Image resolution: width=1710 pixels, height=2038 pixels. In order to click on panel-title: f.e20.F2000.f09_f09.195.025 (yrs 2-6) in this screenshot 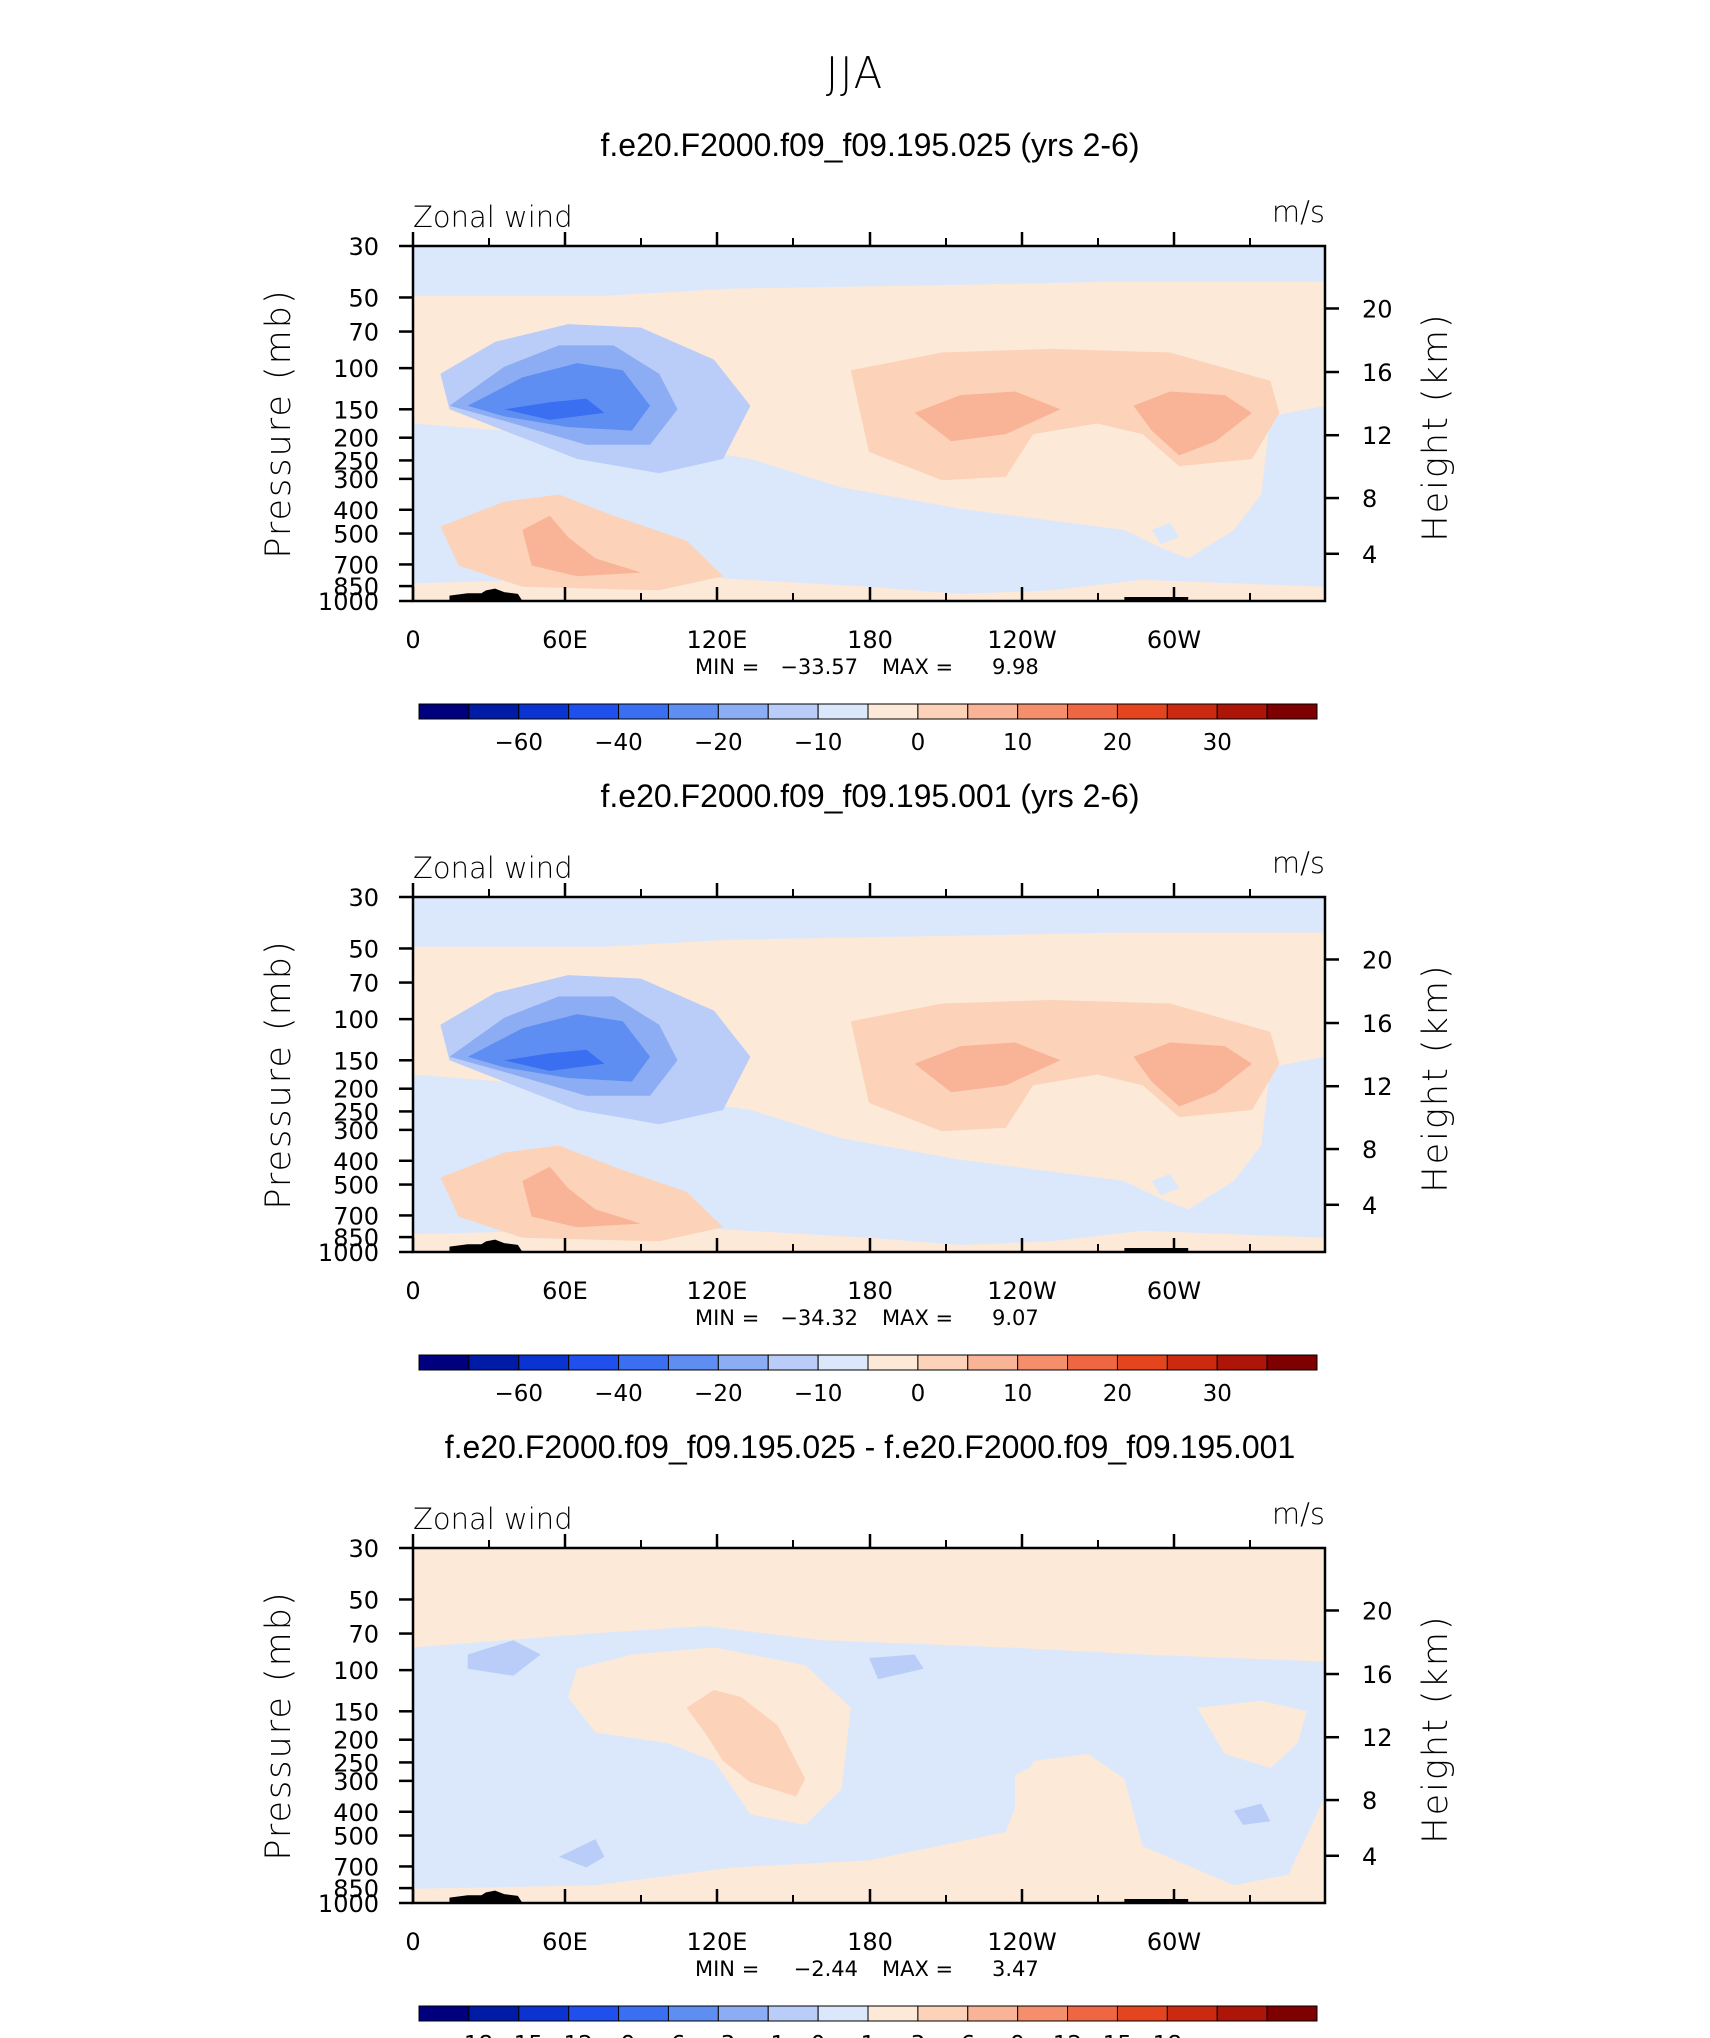, I will do `click(869, 145)`.